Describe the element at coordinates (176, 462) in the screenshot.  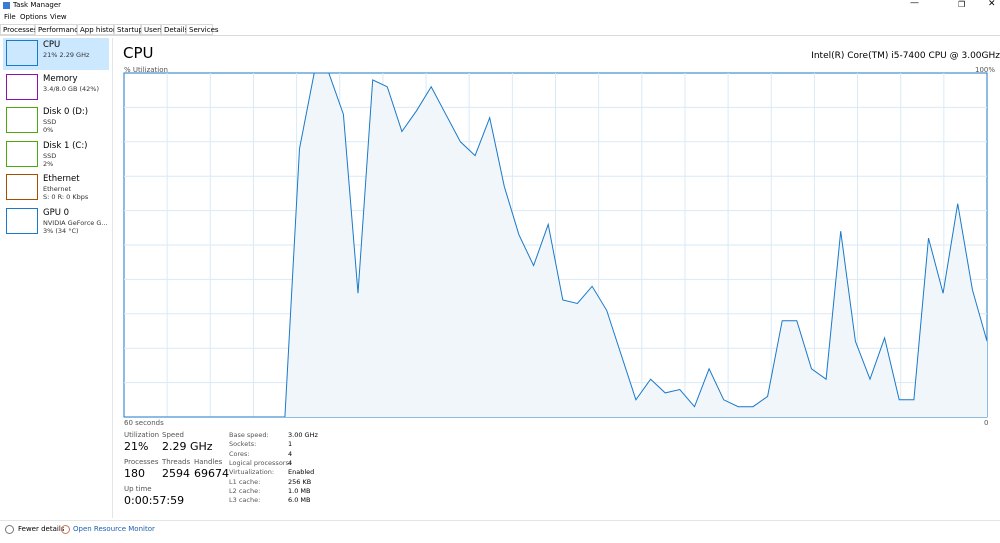
I see `stat-label: Threads` at that location.